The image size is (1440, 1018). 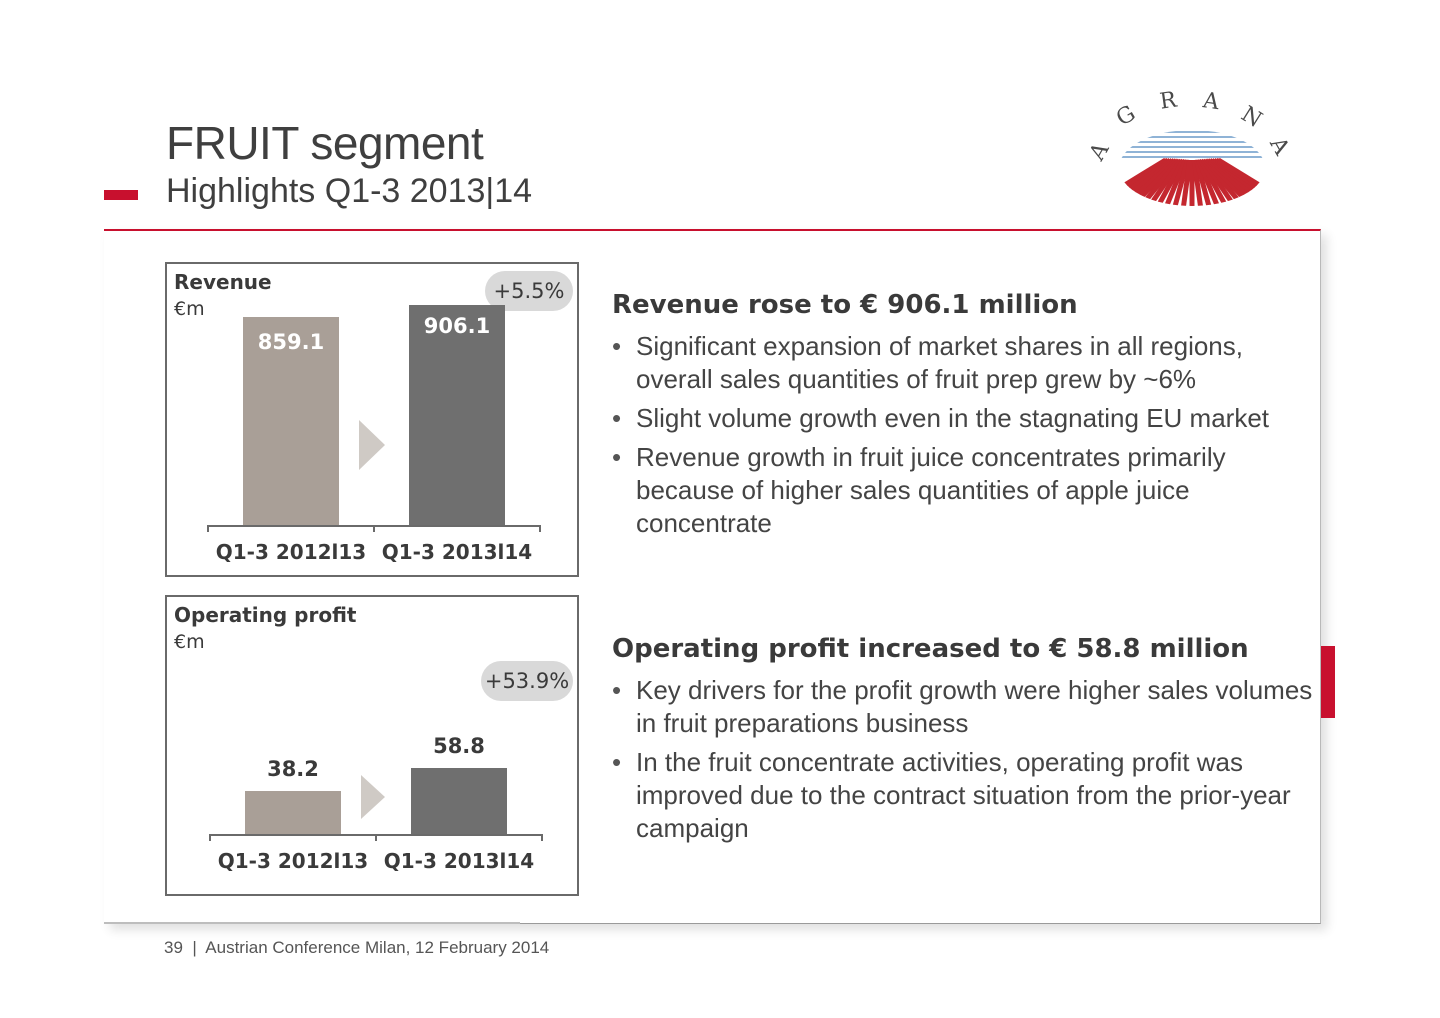 What do you see at coordinates (349, 191) in the screenshot?
I see `page-subtitle: Highlights Q1-3 2013|14` at bounding box center [349, 191].